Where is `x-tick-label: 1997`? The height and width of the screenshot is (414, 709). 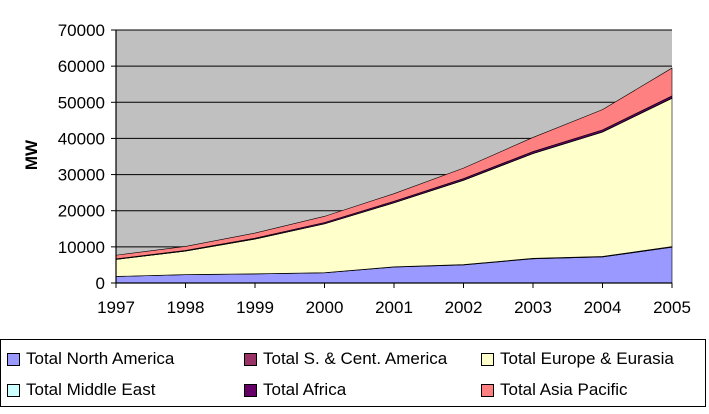 x-tick-label: 1997 is located at coordinates (116, 307).